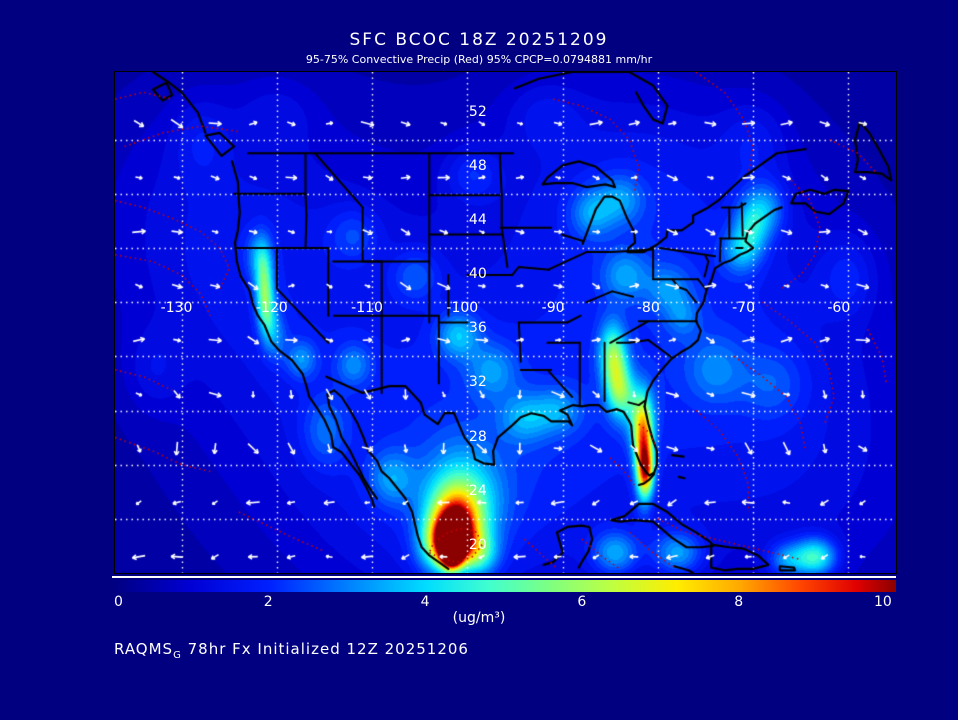  Describe the element at coordinates (477, 274) in the screenshot. I see `latitude-label: 40` at that location.